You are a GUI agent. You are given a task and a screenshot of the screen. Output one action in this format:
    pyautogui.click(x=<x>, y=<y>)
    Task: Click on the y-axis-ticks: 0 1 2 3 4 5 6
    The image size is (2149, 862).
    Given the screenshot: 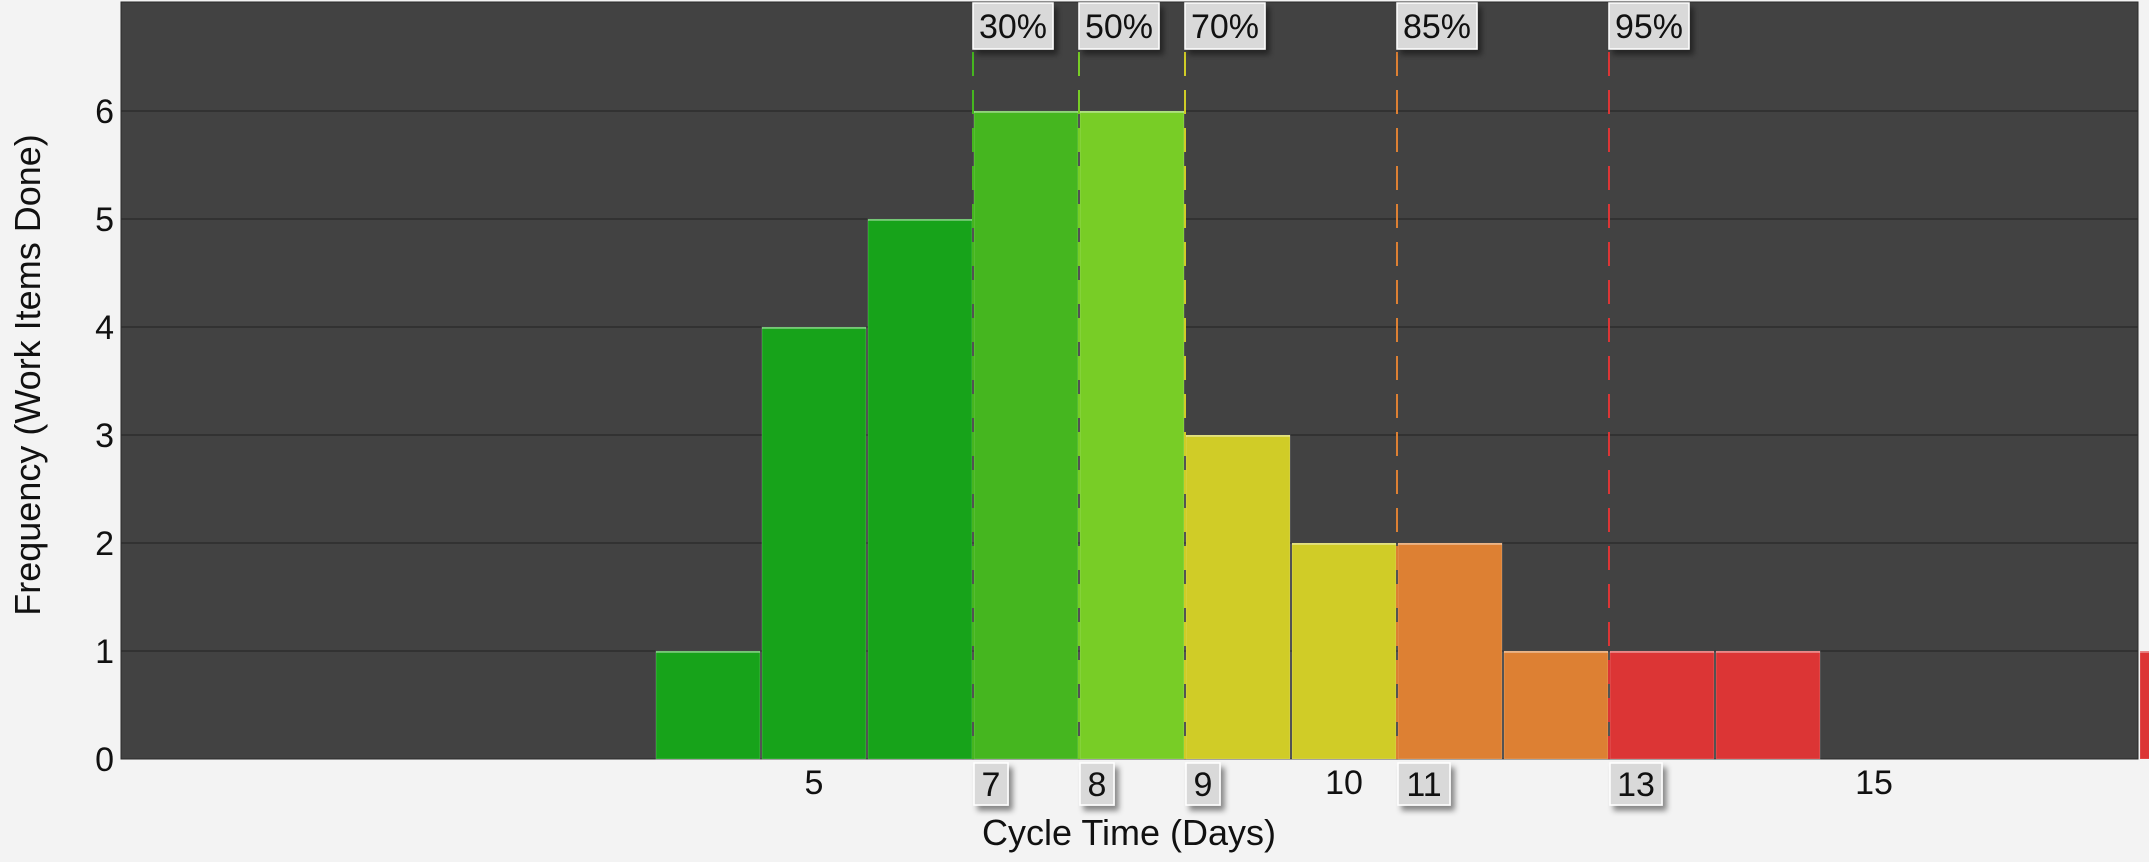 What is the action you would take?
    pyautogui.click(x=104, y=436)
    